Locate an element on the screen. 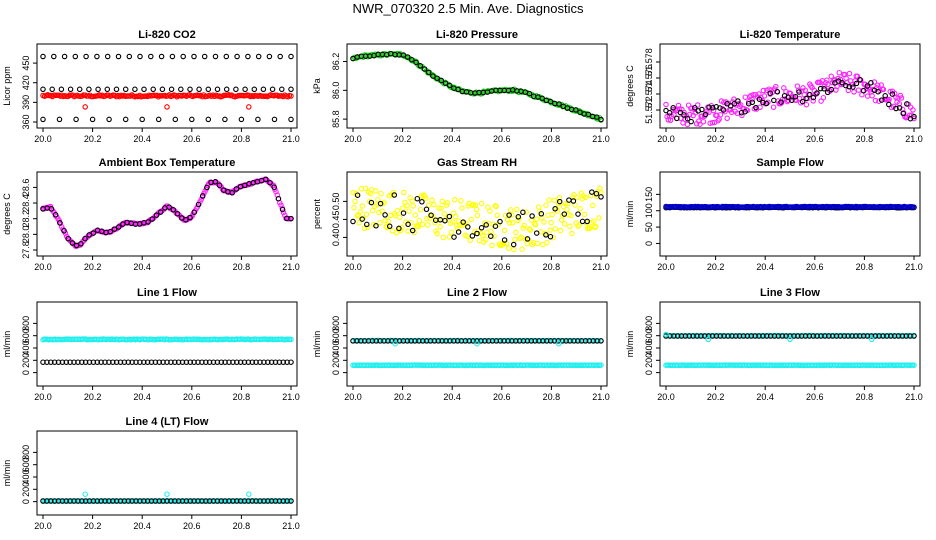  chart-title: Li-820 CO2 is located at coordinates (166, 35).